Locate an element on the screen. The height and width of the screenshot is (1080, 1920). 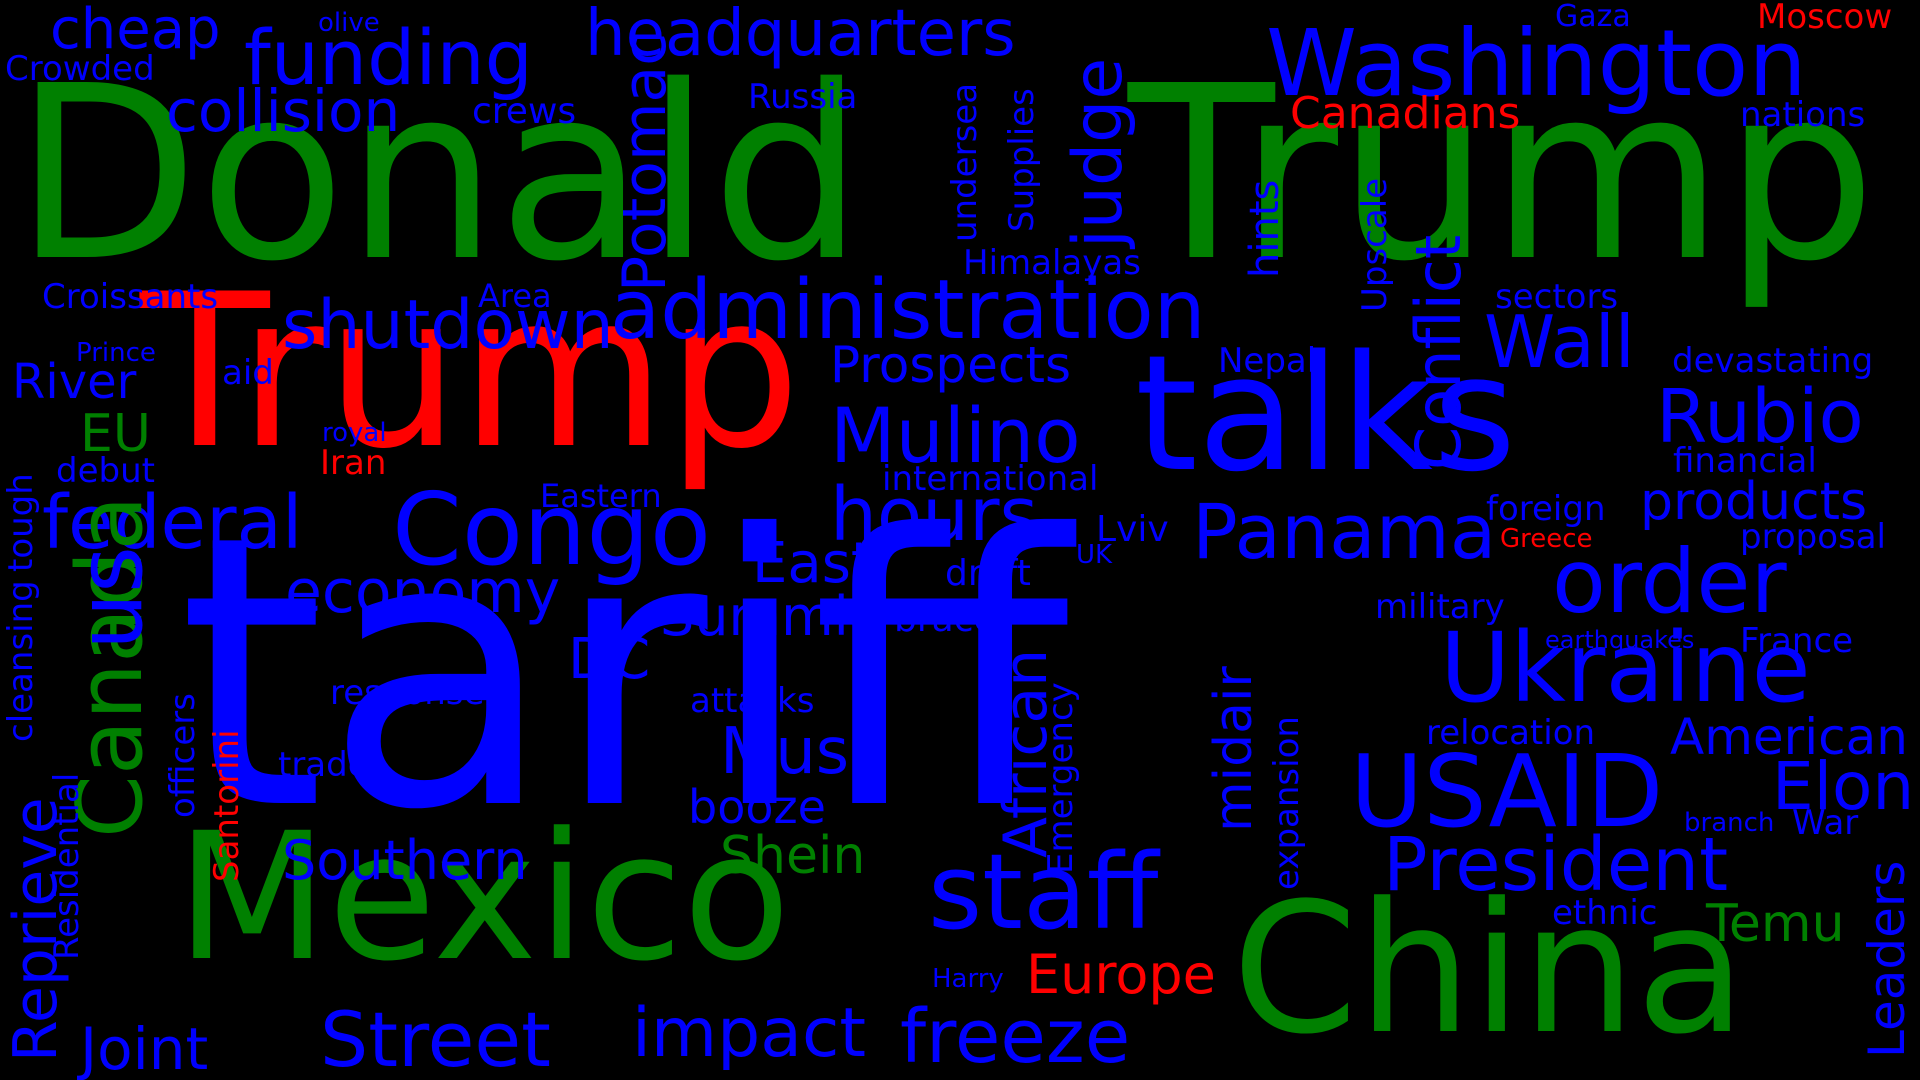
word-american: American is located at coordinates (1789, 737).